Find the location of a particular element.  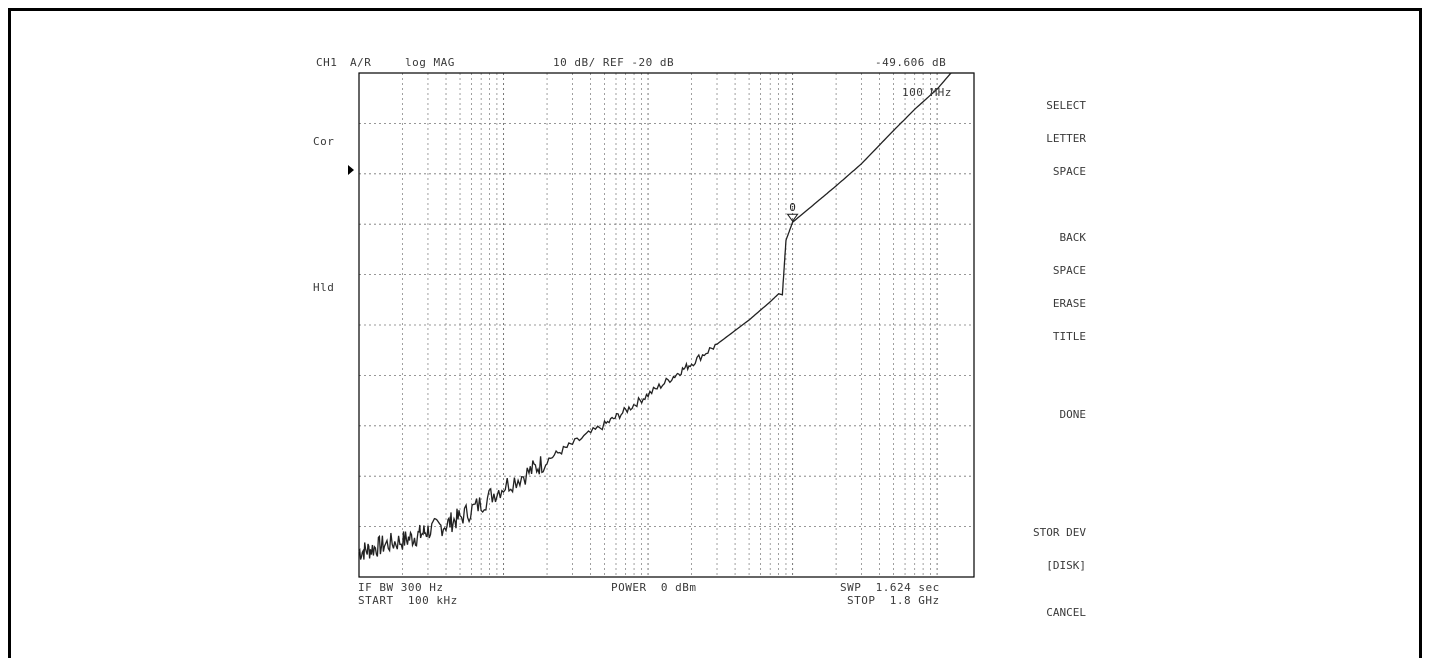

power-label: POWER 0 dBm is located at coordinates (654, 587).